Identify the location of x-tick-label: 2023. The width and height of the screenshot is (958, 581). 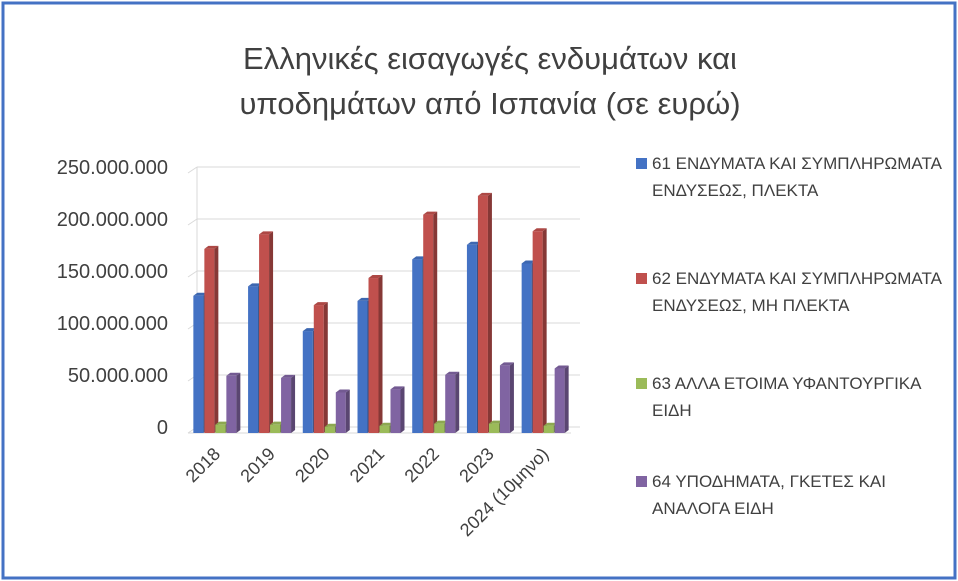
(476, 465).